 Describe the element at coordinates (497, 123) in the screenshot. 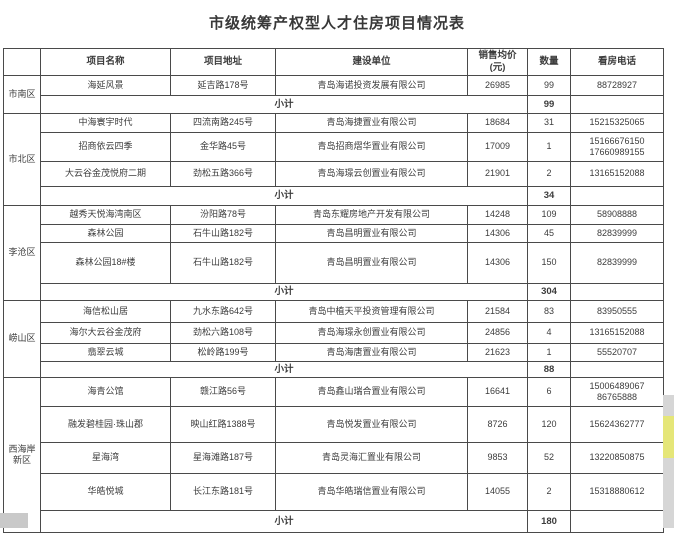

I see `avg-price-cell: 18684` at that location.